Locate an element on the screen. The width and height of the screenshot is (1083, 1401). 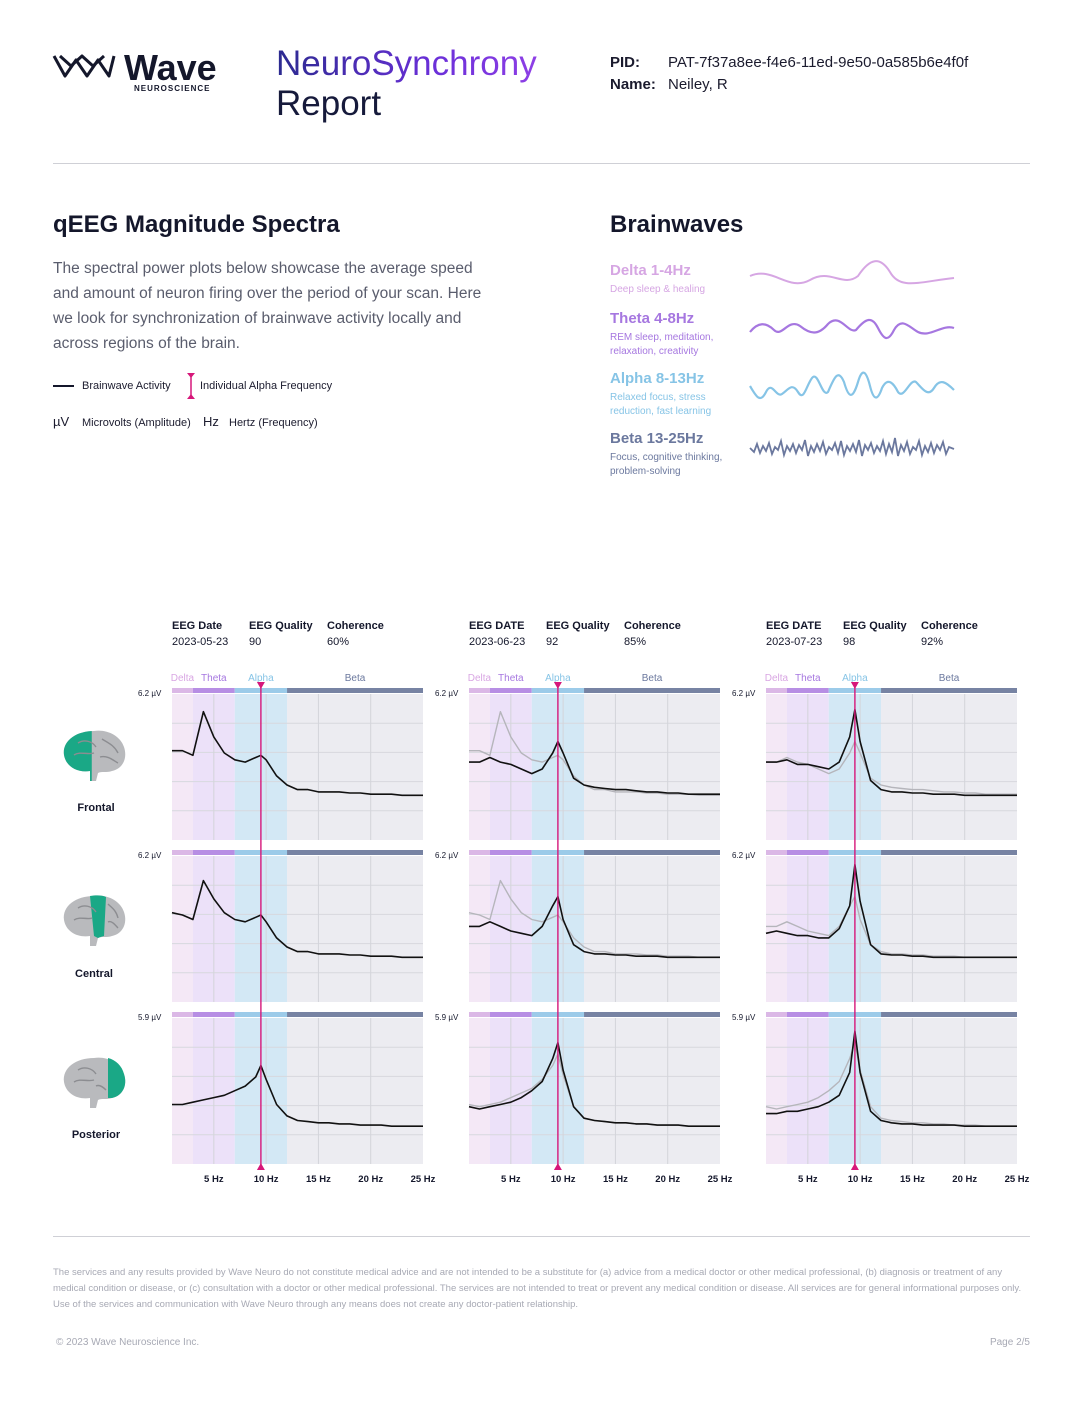
session-3-date-label: EEG DATE is located at coordinates (794, 626).